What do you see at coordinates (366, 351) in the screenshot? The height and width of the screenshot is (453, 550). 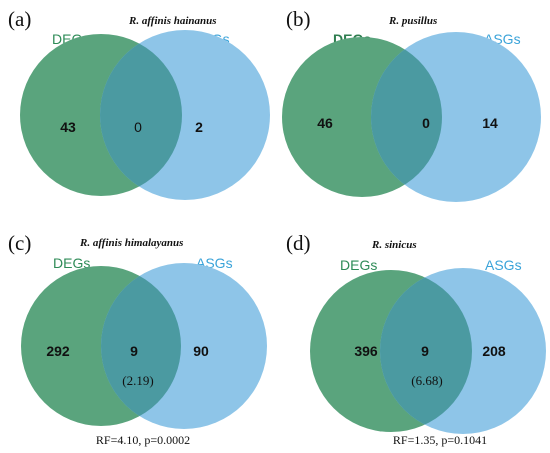 I see `degs-only-count: 396` at bounding box center [366, 351].